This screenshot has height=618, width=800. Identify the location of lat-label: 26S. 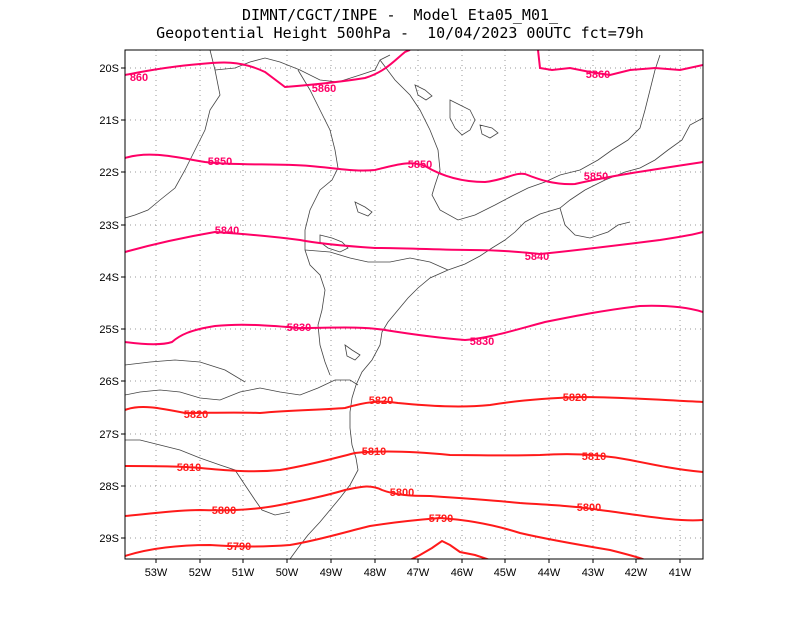
(109, 382).